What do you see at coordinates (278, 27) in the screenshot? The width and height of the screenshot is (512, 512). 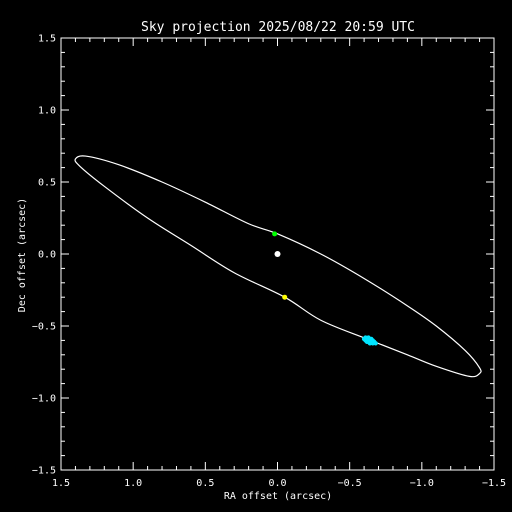 I see `chart-title: Sky projection 2025/08/22 20:59 UTC` at bounding box center [278, 27].